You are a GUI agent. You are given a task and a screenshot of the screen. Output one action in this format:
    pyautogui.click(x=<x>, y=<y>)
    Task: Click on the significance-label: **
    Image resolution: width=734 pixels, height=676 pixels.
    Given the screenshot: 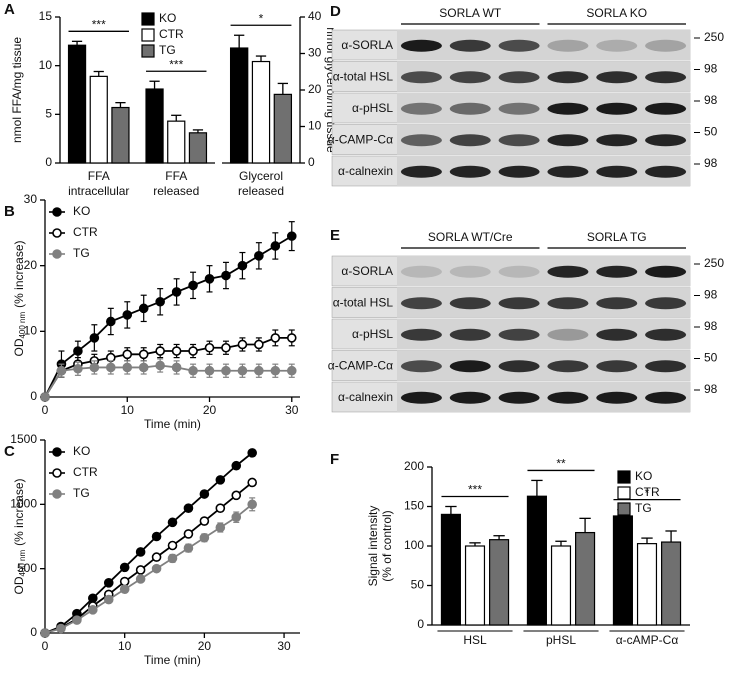 What is the action you would take?
    pyautogui.click(x=561, y=464)
    